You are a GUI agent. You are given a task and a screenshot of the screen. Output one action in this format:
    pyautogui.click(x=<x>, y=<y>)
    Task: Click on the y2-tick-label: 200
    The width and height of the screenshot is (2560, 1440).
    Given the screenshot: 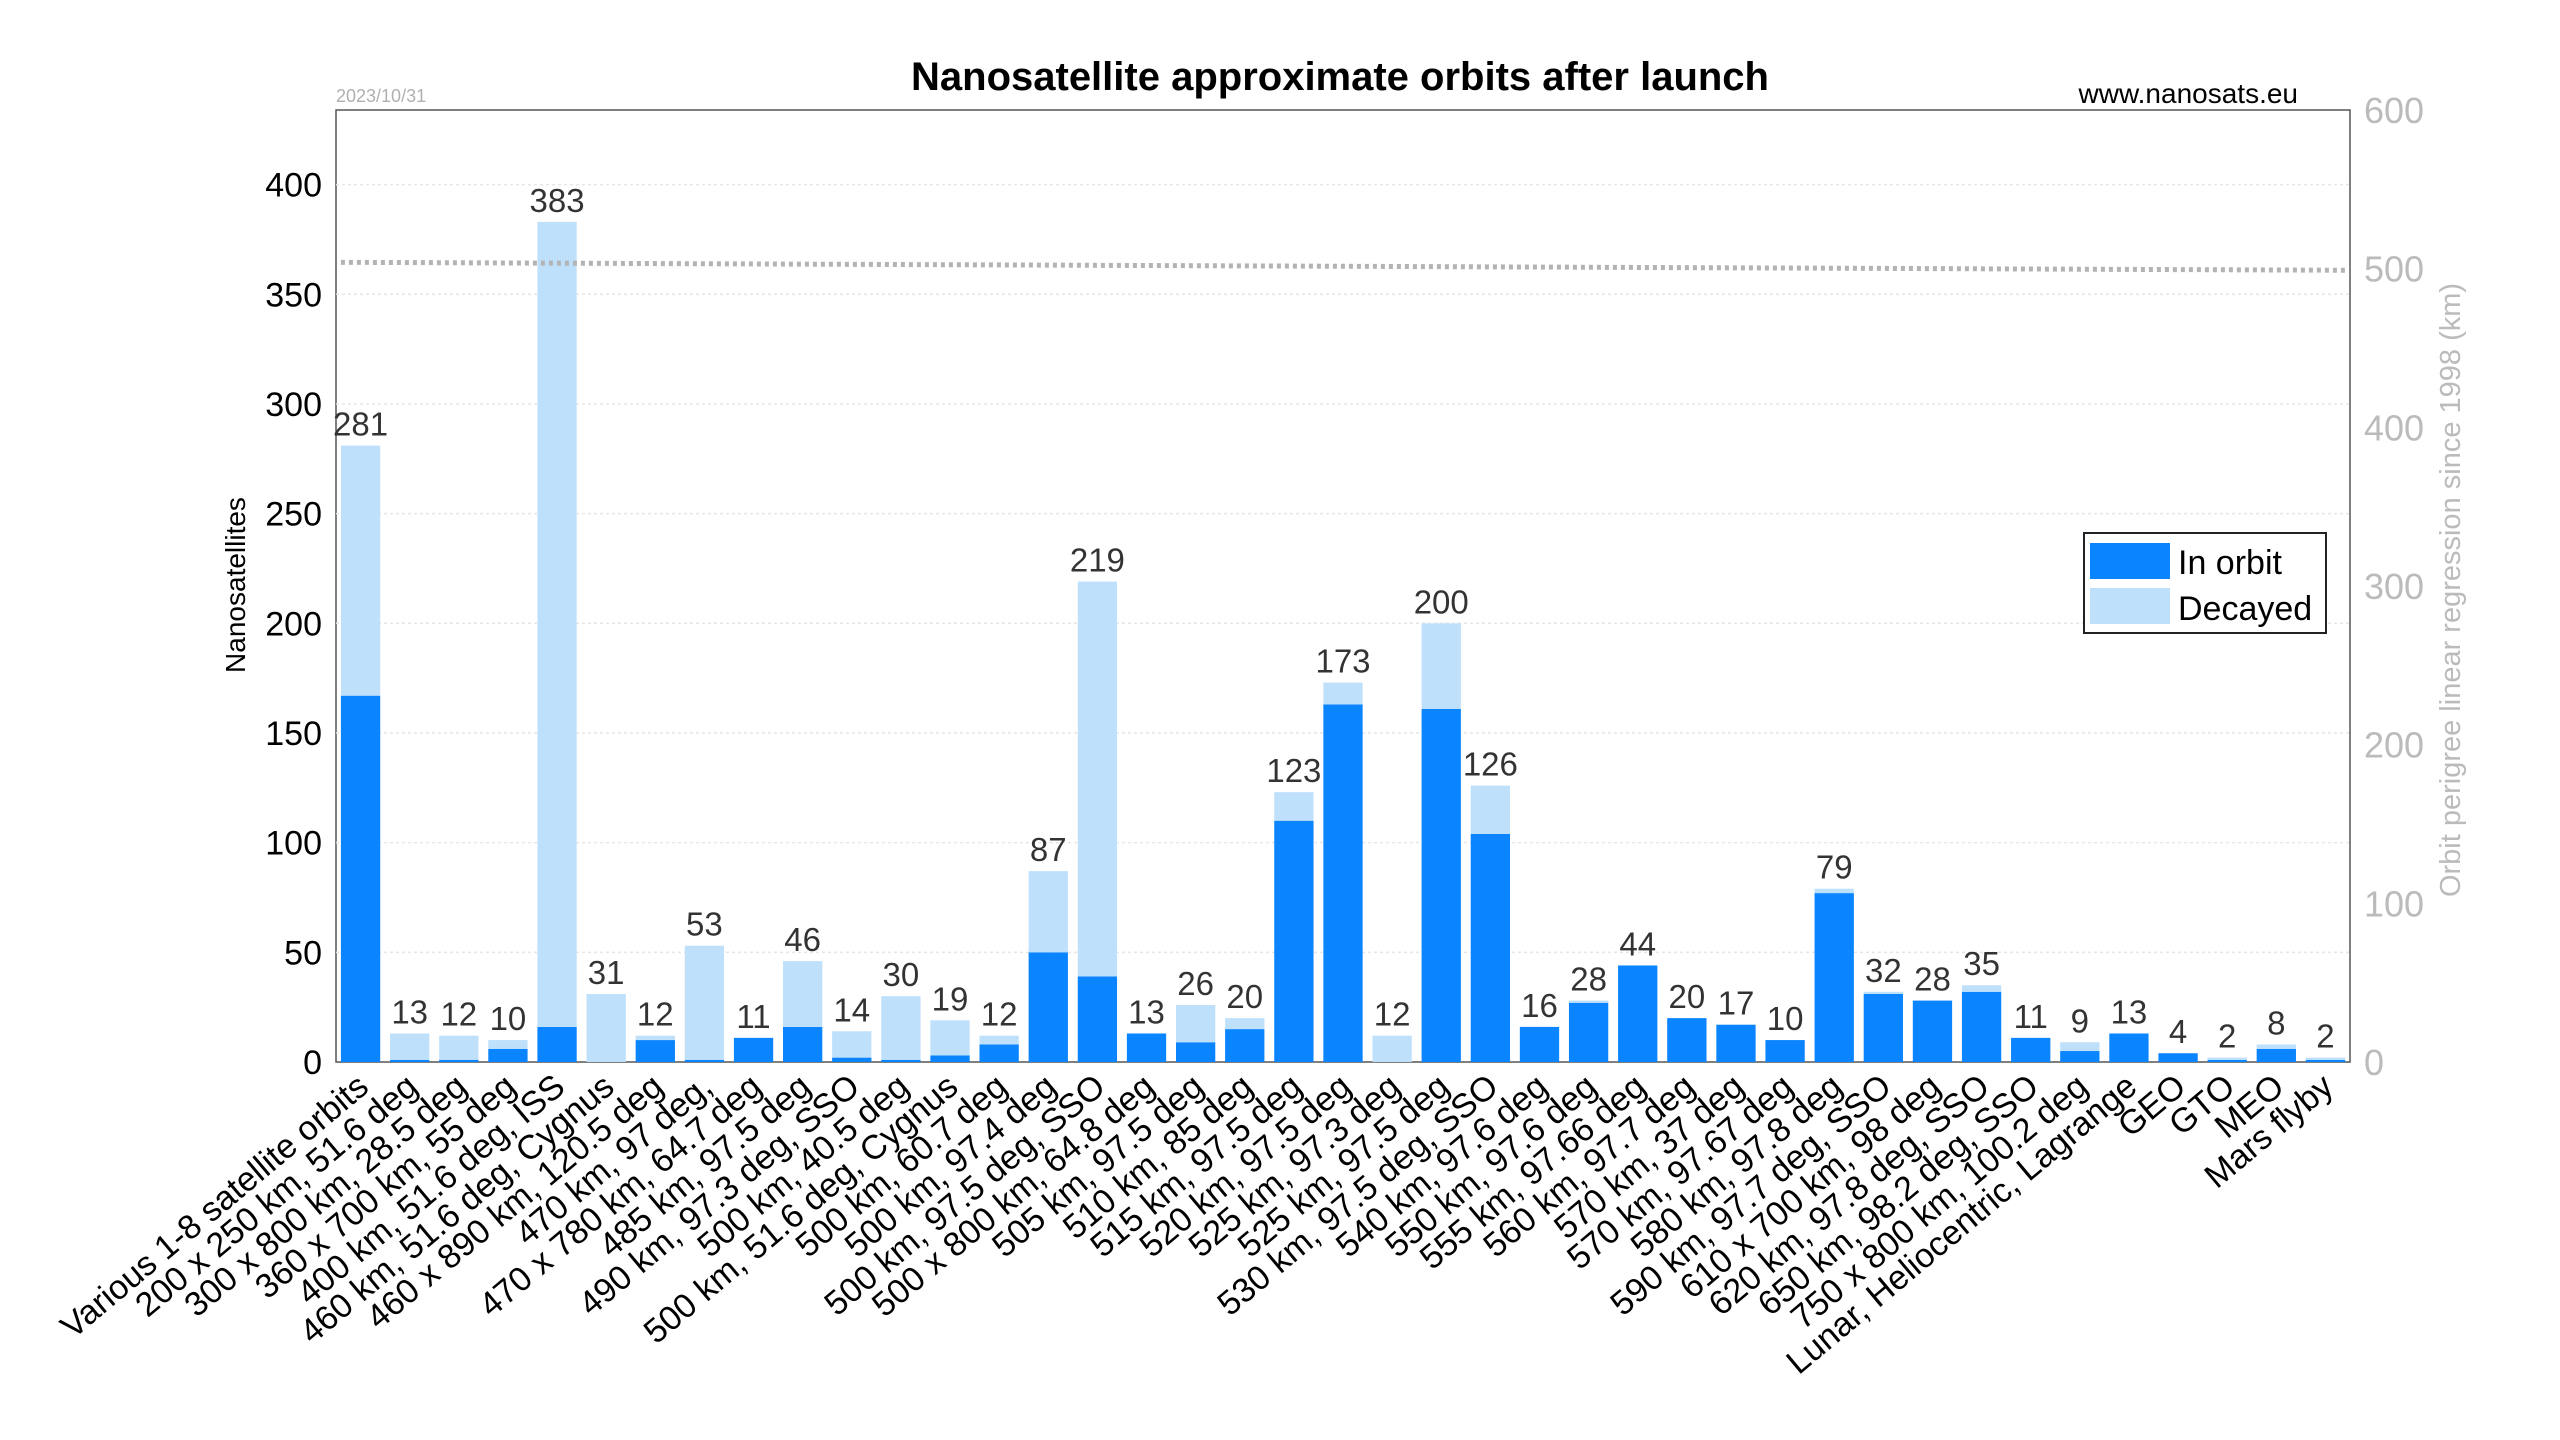 What is the action you would take?
    pyautogui.click(x=2394, y=745)
    